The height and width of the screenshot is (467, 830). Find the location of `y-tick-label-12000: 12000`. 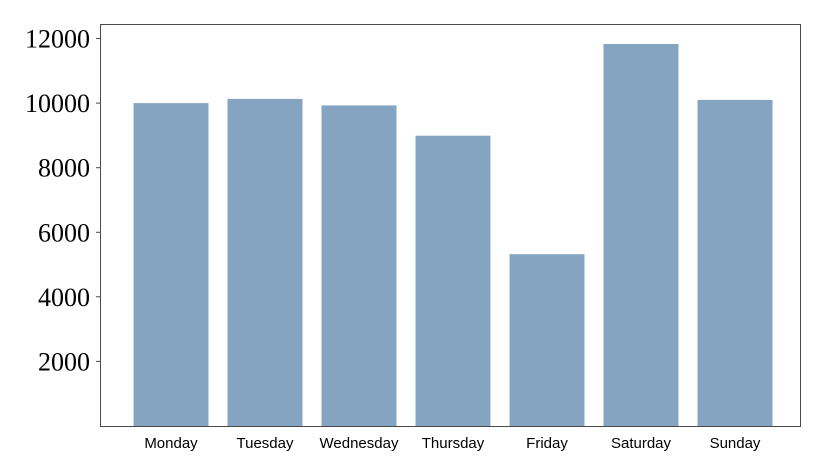

y-tick-label-12000: 12000 is located at coordinates (57, 39).